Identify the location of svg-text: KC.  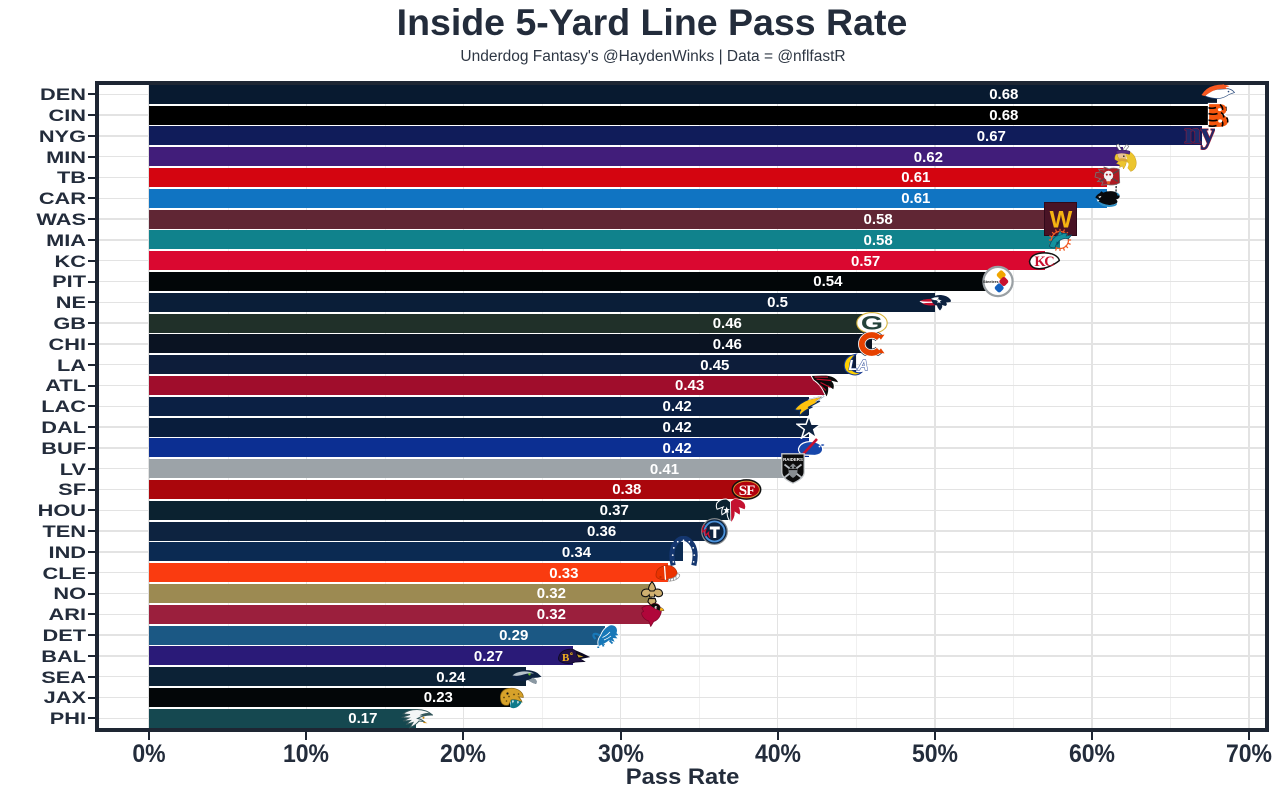
(1045, 262).